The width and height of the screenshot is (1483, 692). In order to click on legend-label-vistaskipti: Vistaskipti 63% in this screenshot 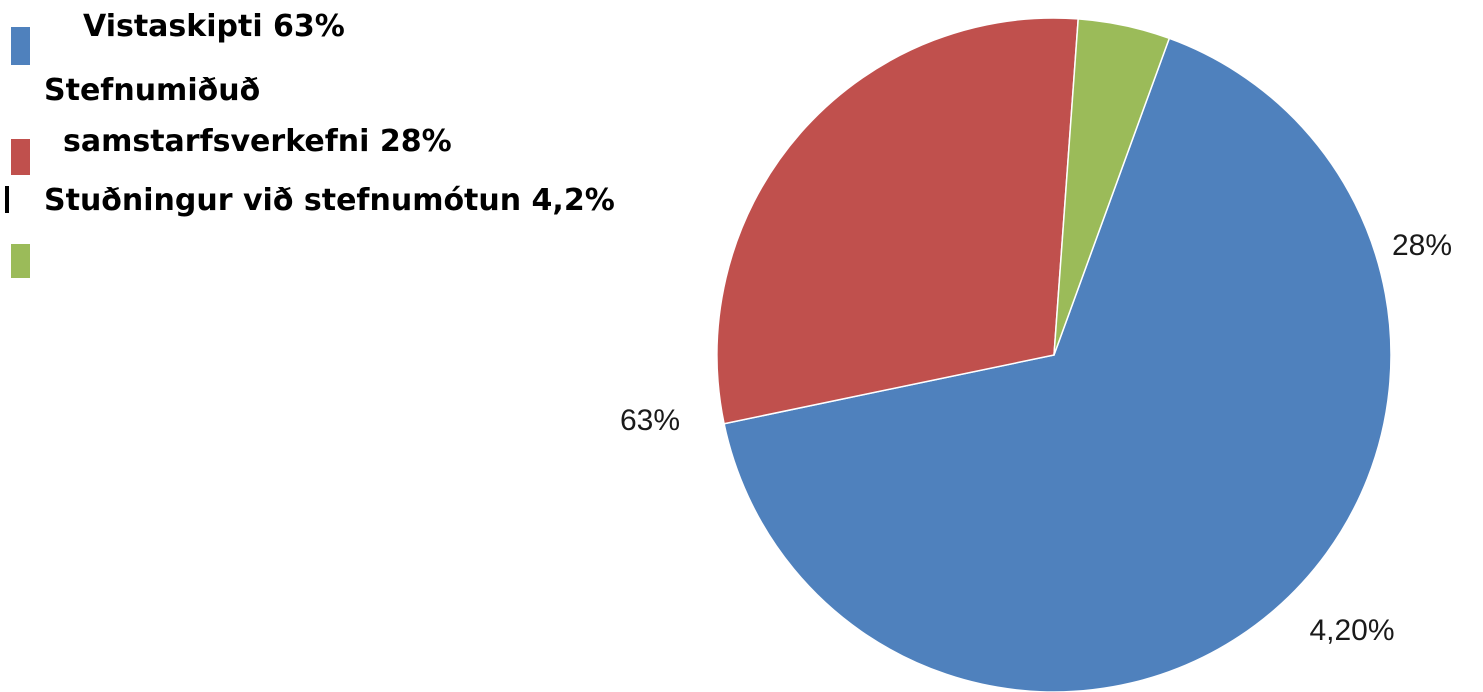, I will do `click(214, 26)`.